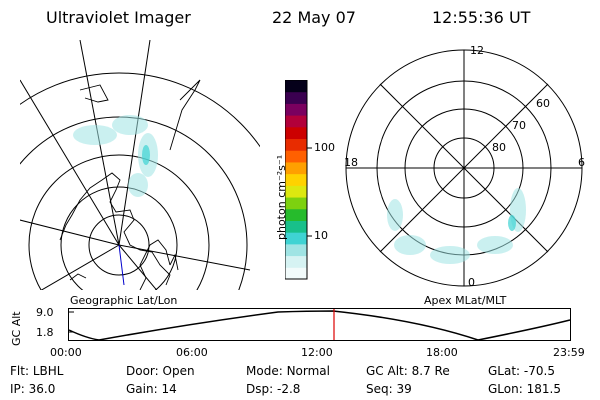  I want to click on door-field: Door: Open, so click(160, 371).